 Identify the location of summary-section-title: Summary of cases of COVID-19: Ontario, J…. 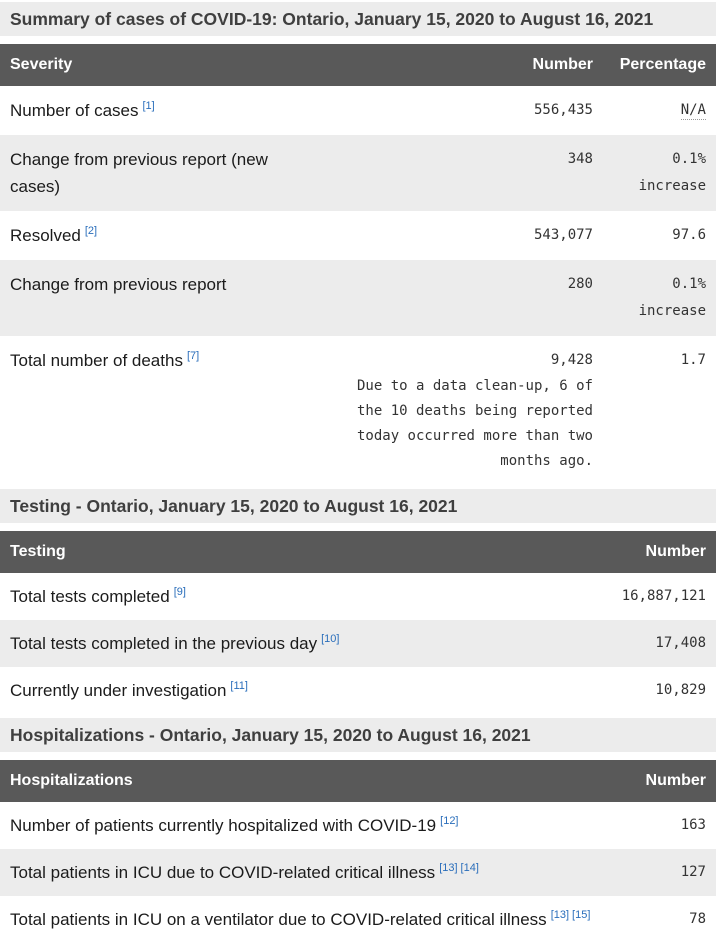
(358, 19).